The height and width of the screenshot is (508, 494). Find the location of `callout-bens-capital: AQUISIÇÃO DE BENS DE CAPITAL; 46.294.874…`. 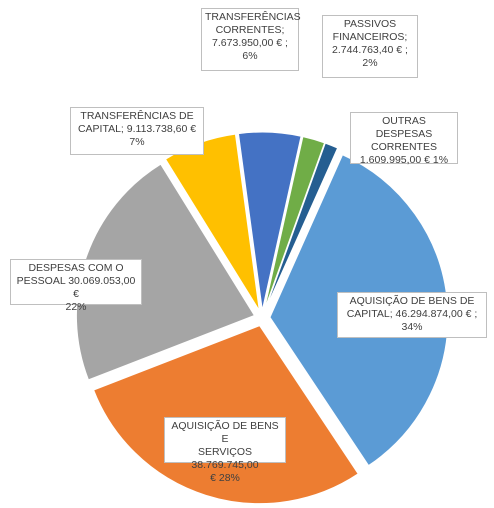

callout-bens-capital: AQUISIÇÃO DE BENS DE CAPITAL; 46.294.874… is located at coordinates (412, 315).